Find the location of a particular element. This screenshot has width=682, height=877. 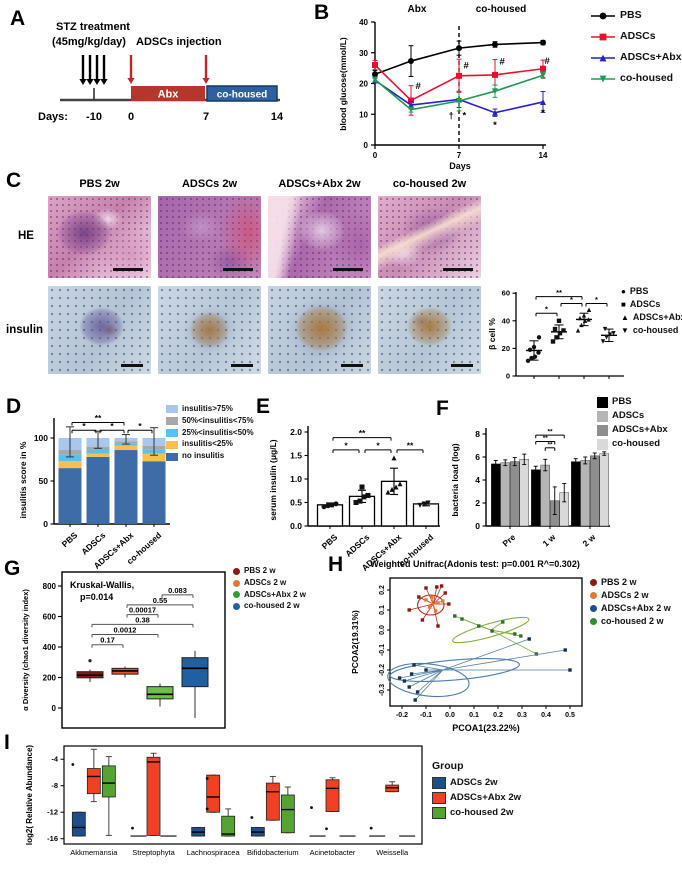

panel-e-label: E is located at coordinates (263, 406).